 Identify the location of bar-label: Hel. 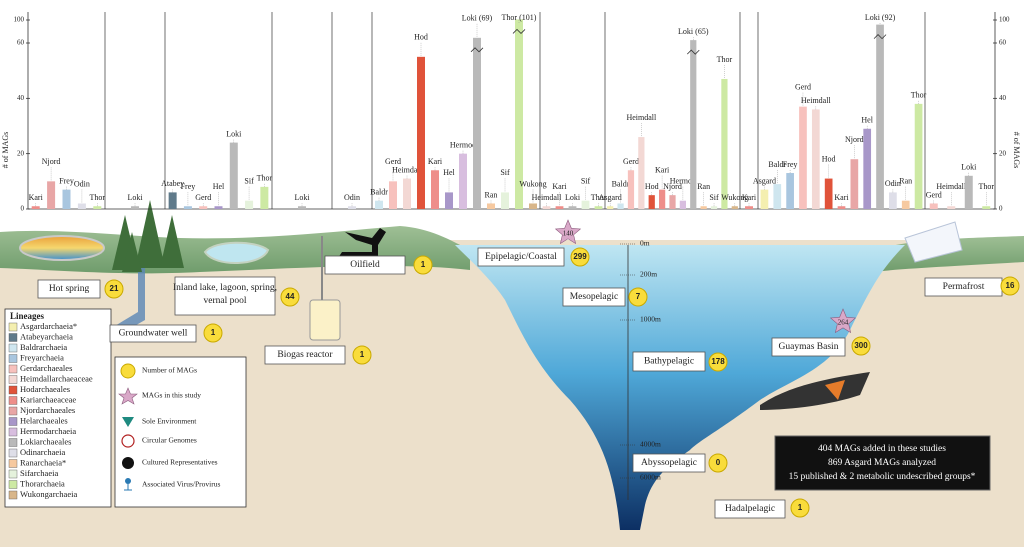
(449, 172).